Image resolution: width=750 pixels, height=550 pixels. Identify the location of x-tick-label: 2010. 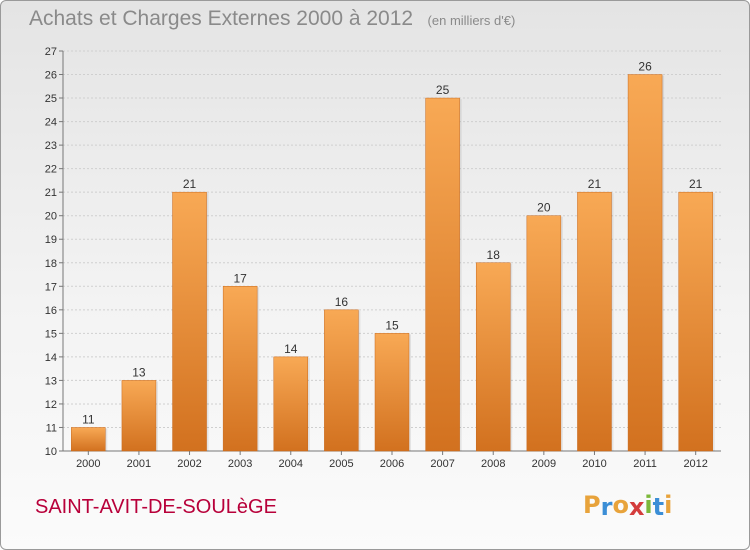
(594, 464).